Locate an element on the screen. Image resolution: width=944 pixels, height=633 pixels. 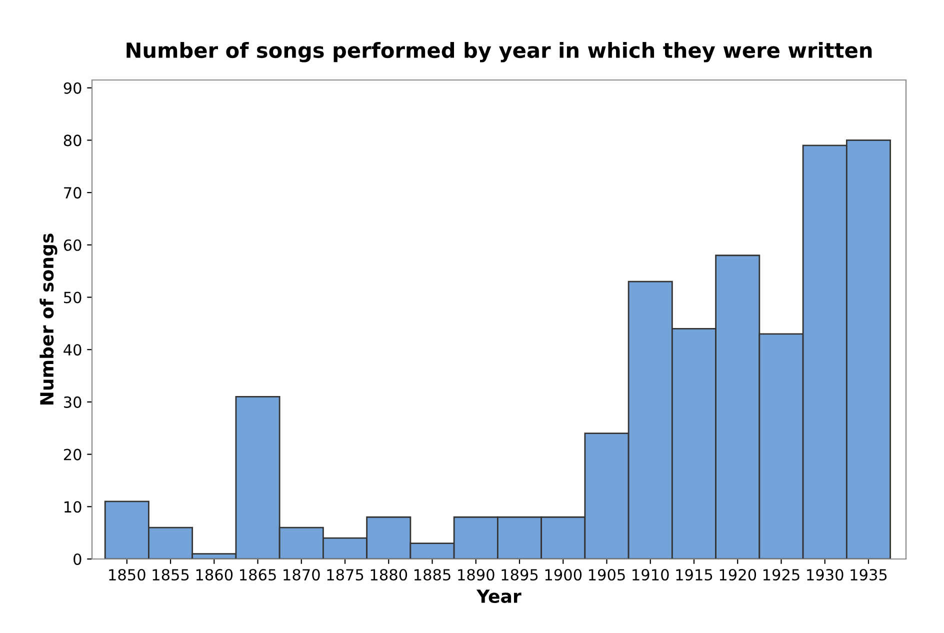
x-tick-label: 1895 is located at coordinates (520, 574).